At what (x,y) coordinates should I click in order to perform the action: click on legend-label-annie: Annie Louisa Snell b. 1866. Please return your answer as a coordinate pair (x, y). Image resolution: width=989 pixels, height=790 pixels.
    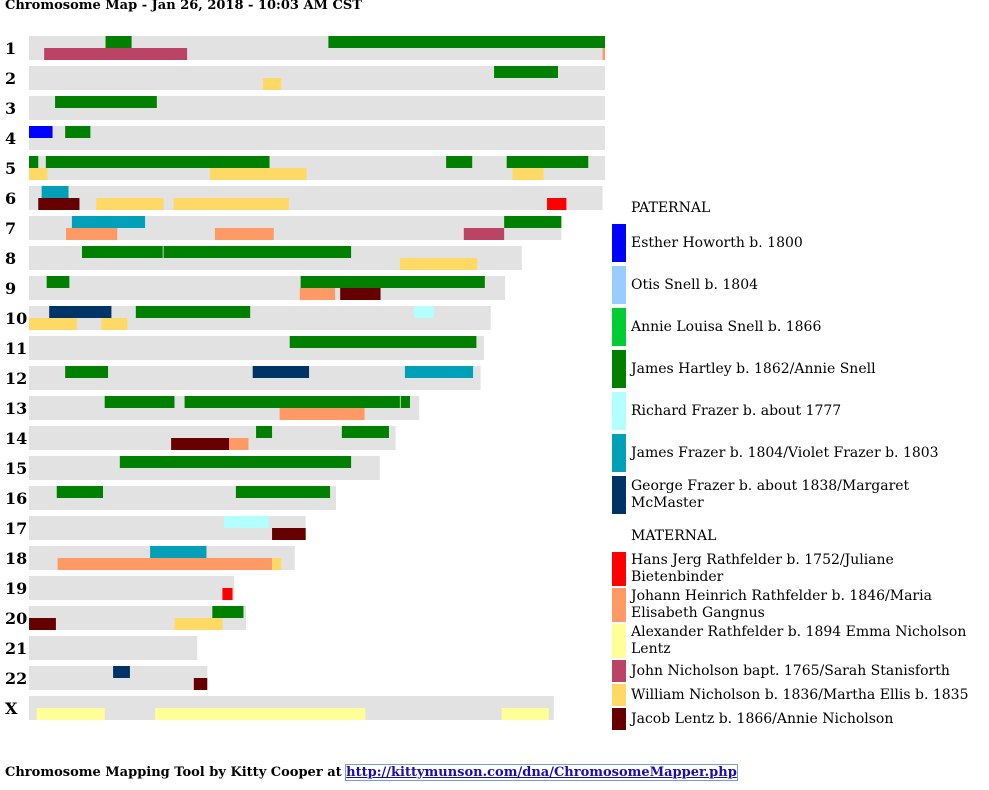
    Looking at the image, I should click on (726, 326).